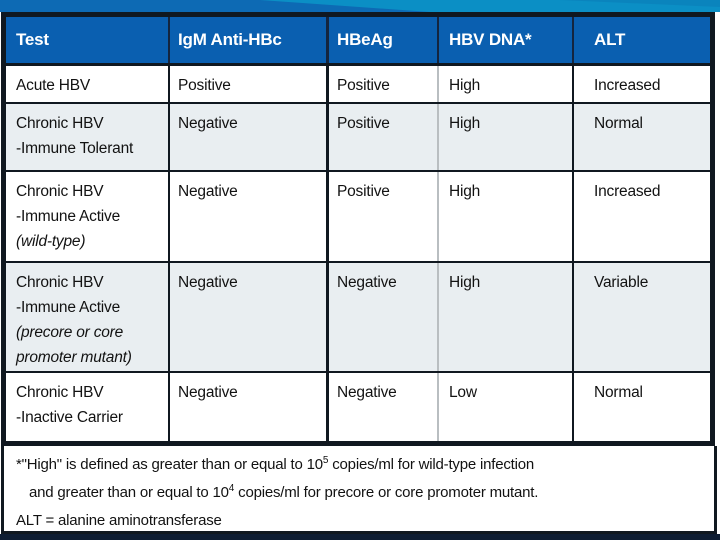 The image size is (720, 540). I want to click on test-cell-line: Acute HBV, so click(53, 85).